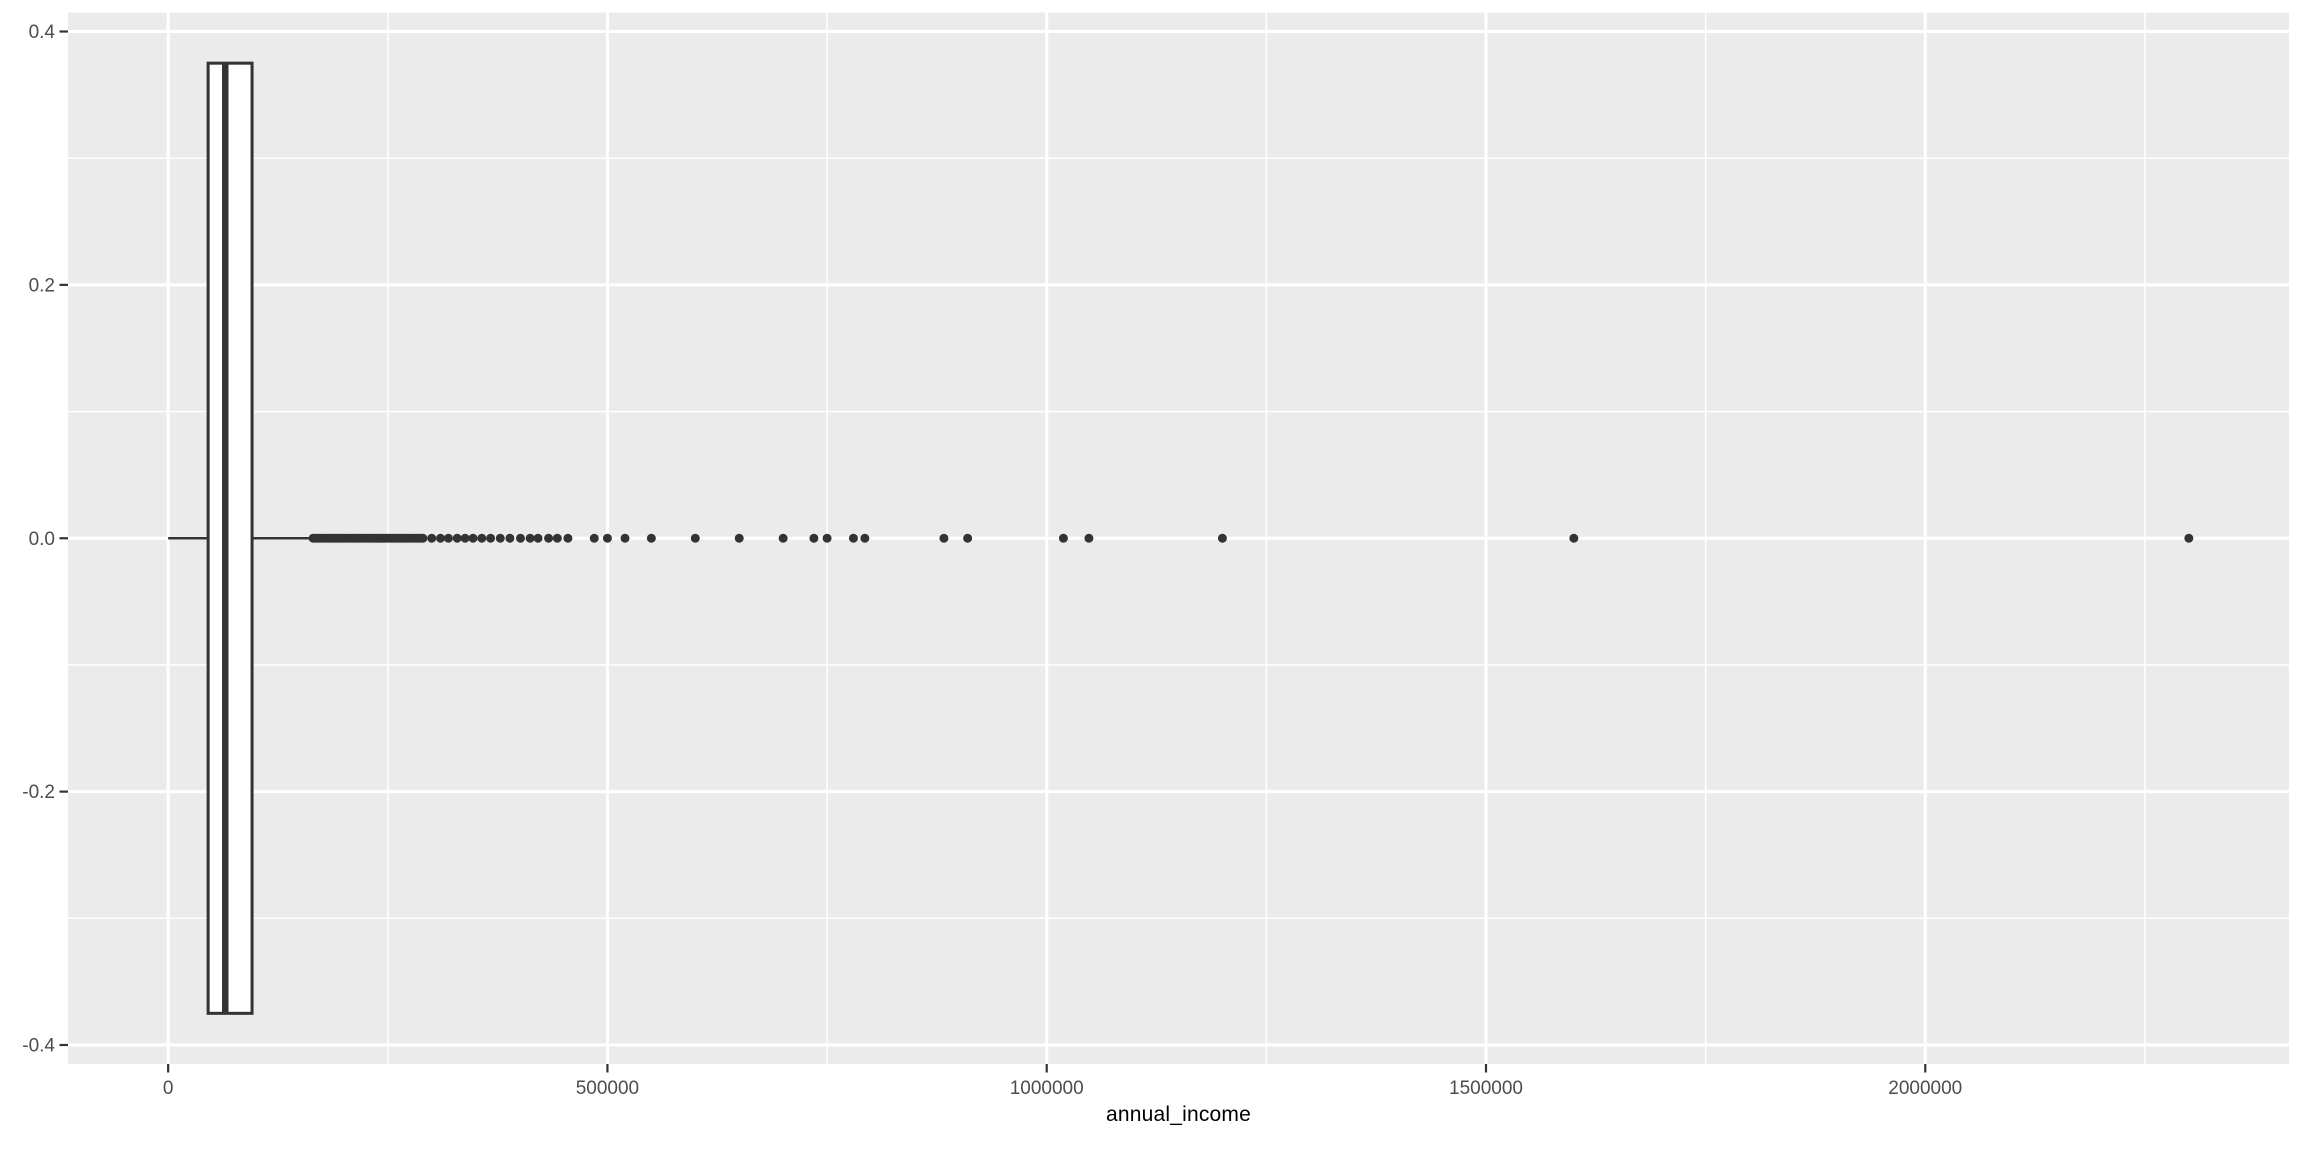 The width and height of the screenshot is (2304, 1152). I want to click on x-tick-label: 1000000, so click(1047, 1088).